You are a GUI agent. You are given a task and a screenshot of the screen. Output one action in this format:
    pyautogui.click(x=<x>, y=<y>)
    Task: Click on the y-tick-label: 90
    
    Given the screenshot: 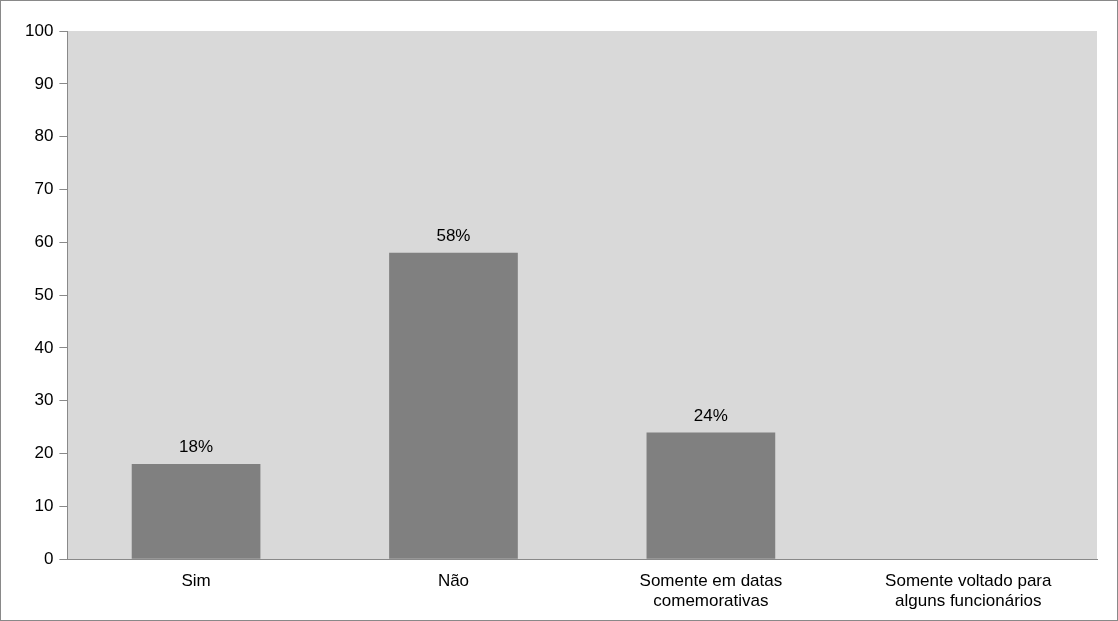 What is the action you would take?
    pyautogui.click(x=44, y=83)
    